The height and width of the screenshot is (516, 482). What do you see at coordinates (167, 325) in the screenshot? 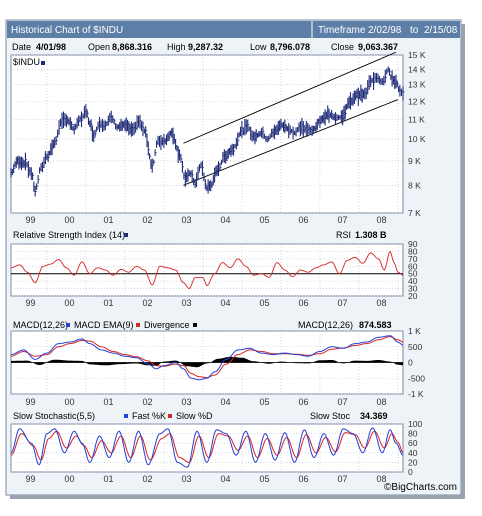
I see `macd-title-divergence: Divergence` at bounding box center [167, 325].